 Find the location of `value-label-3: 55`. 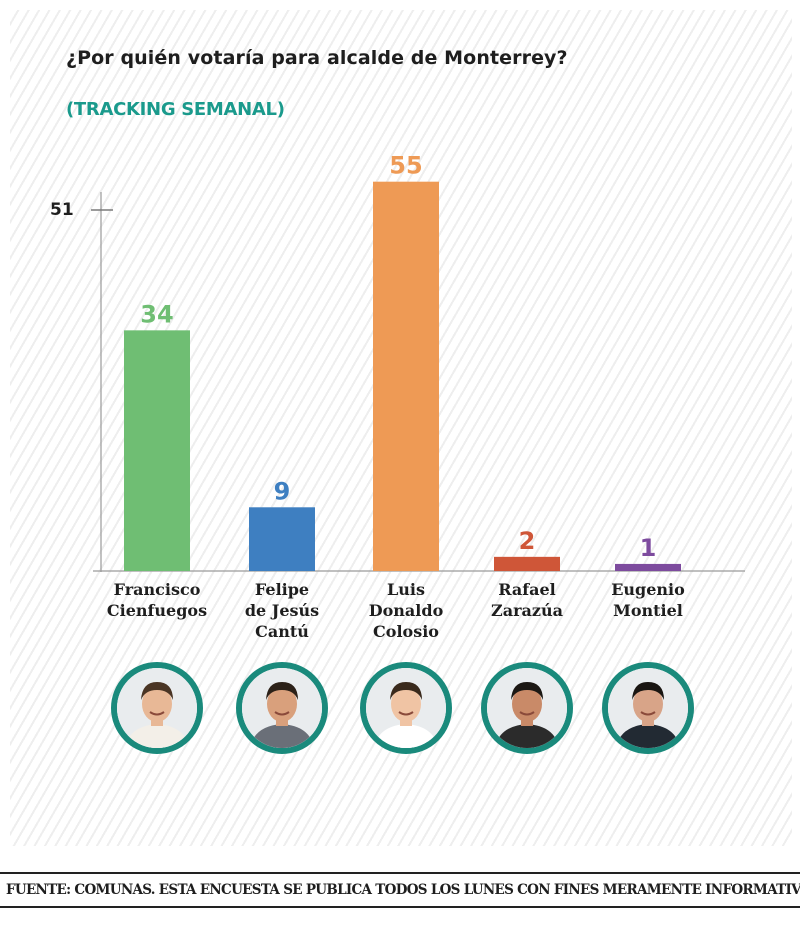

value-label-3: 55 is located at coordinates (405, 166).